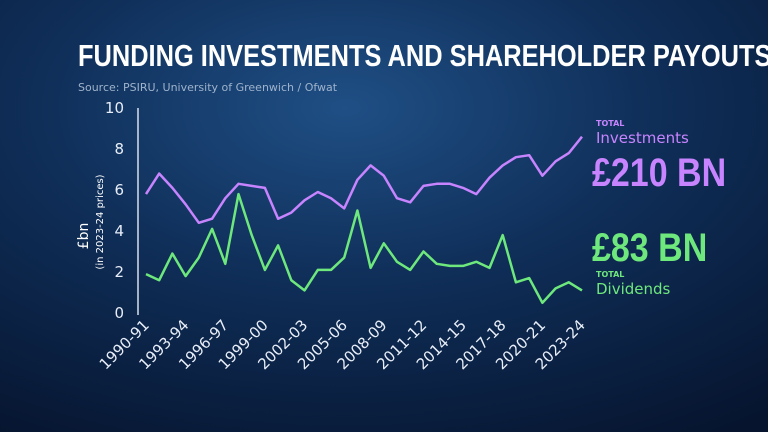  Describe the element at coordinates (659, 171) in the screenshot. I see `total-value: £210 BN` at that location.